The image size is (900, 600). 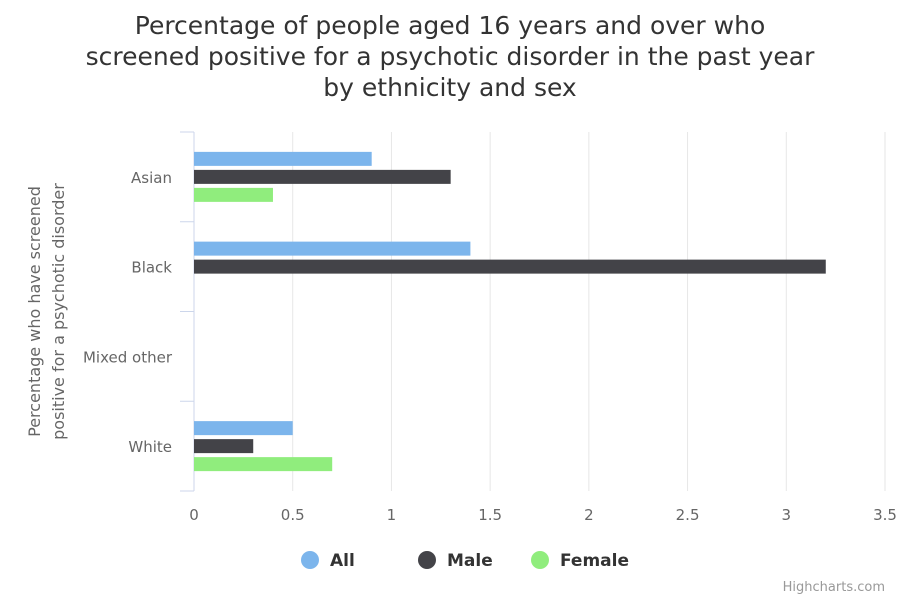 What do you see at coordinates (151, 268) in the screenshot?
I see `category-label: Black` at bounding box center [151, 268].